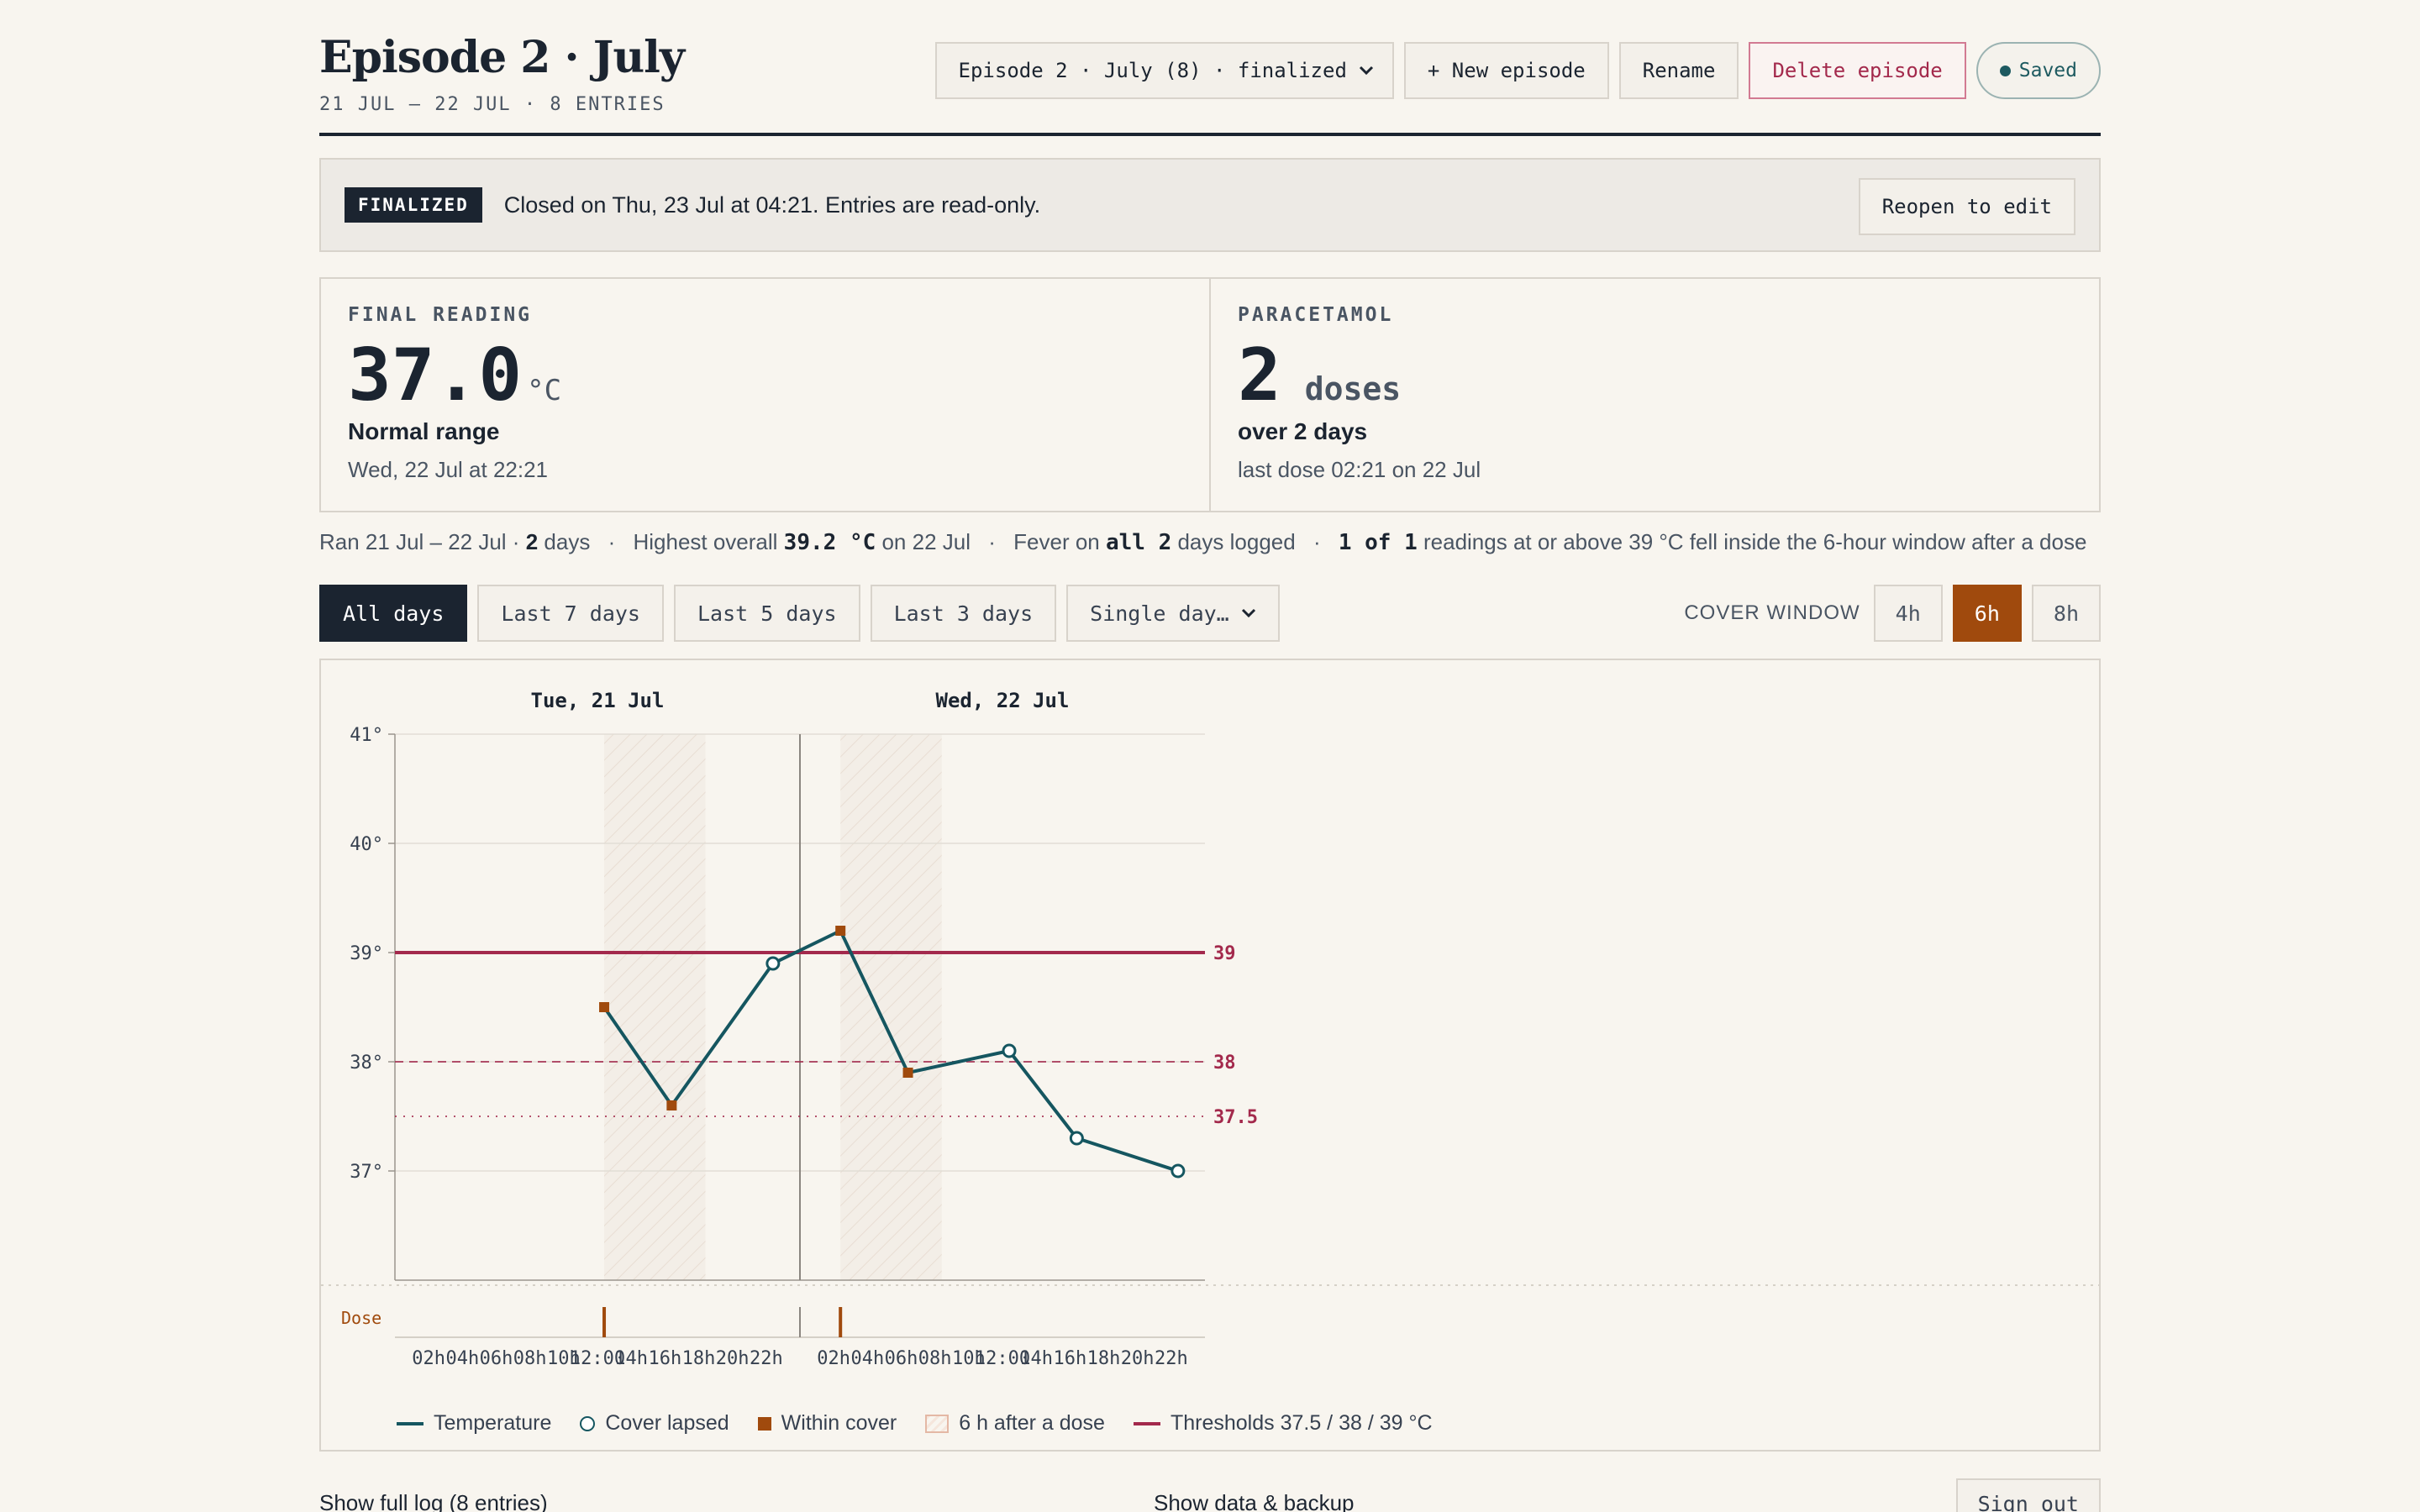  Describe the element at coordinates (1138, 1358) in the screenshot. I see `x-tick-label: 20h` at that location.